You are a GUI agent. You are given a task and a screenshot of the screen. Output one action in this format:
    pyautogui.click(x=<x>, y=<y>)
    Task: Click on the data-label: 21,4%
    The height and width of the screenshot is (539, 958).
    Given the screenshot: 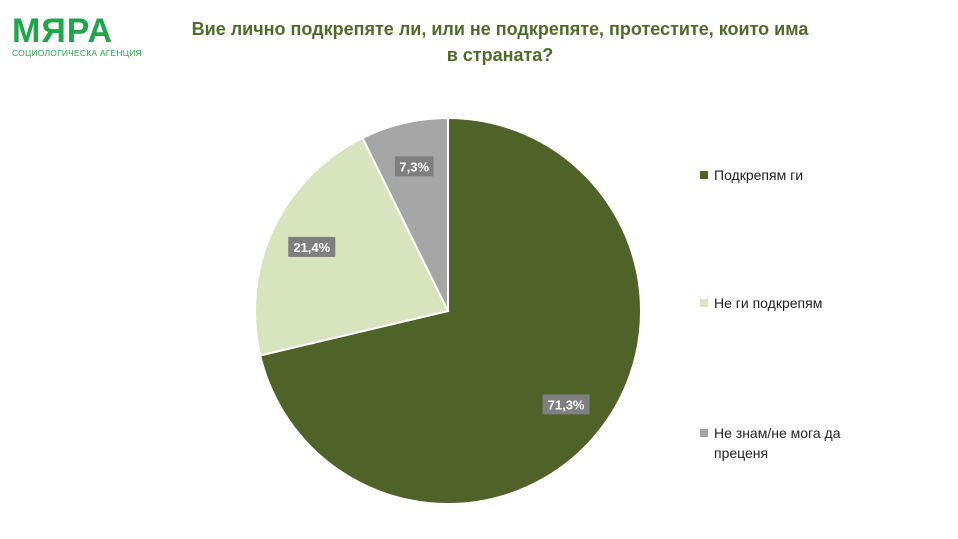 What is the action you would take?
    pyautogui.click(x=312, y=246)
    